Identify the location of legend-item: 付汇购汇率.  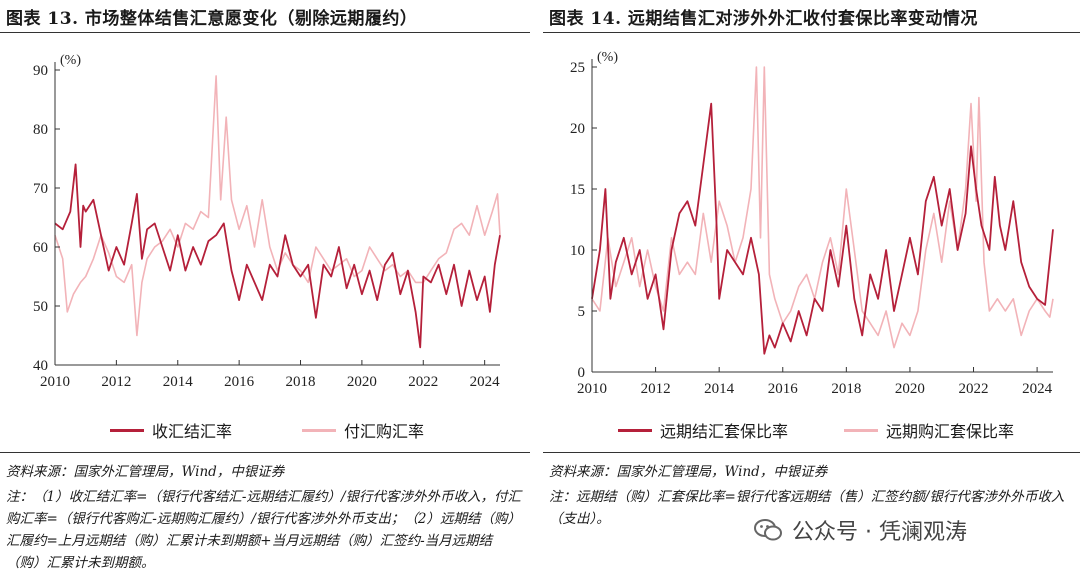
(363, 430).